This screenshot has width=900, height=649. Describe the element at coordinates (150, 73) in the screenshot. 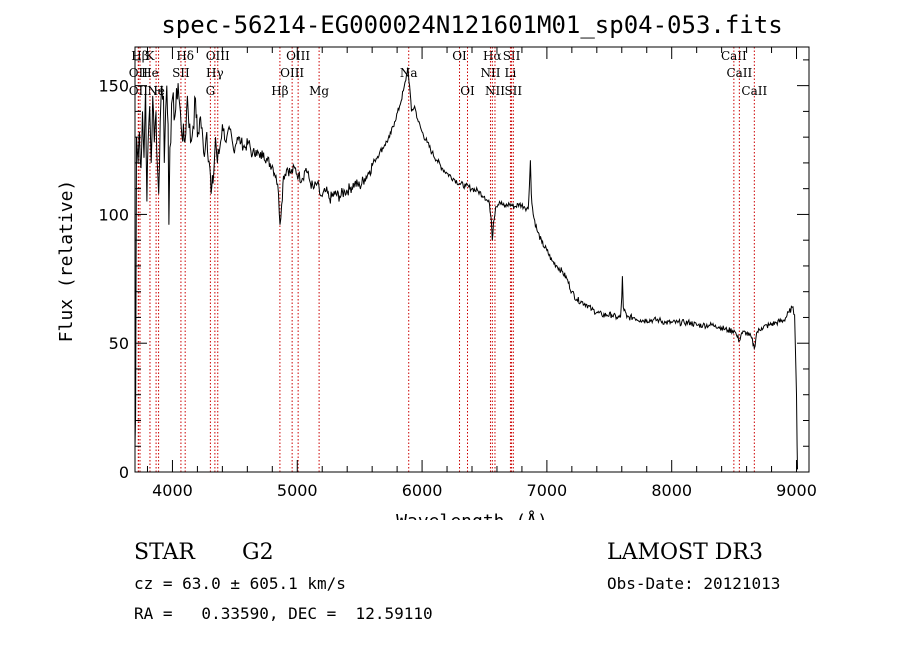

I see `marker-label: He` at that location.